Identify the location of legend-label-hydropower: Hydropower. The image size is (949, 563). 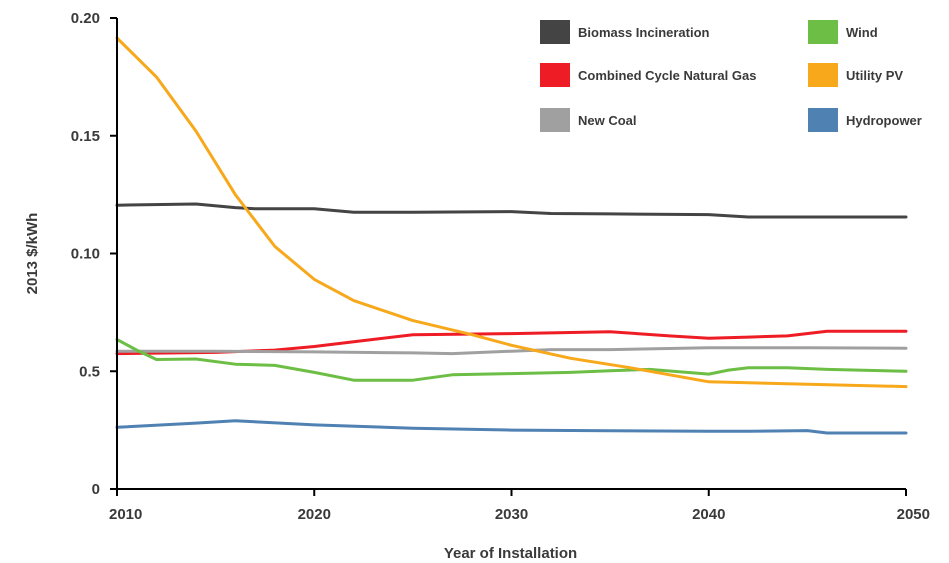
(884, 120).